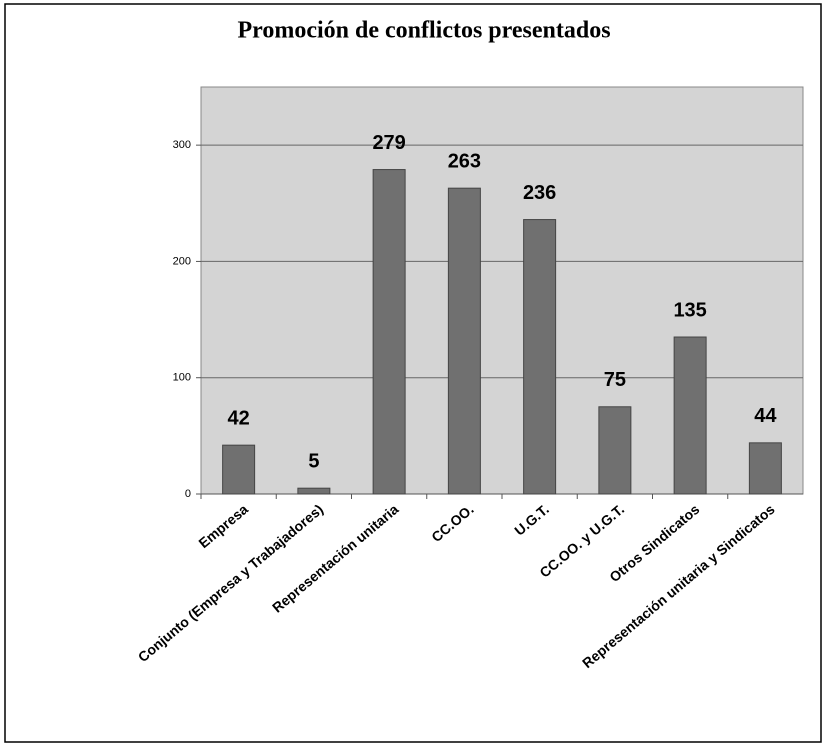  Describe the element at coordinates (615, 380) in the screenshot. I see `value-label: 75` at that location.